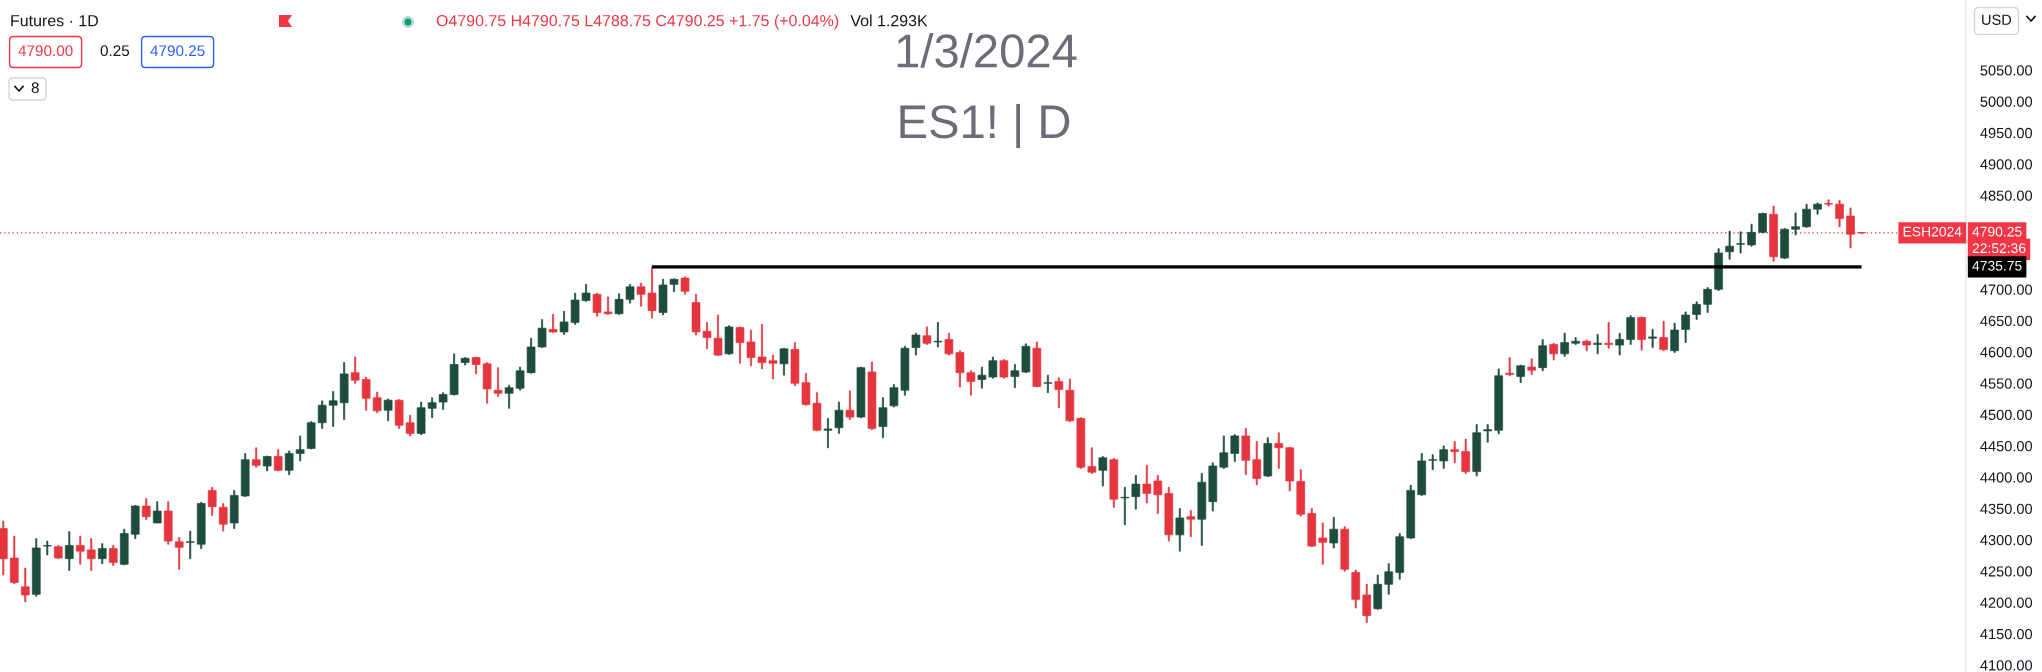 The height and width of the screenshot is (672, 2042). What do you see at coordinates (2006, 70) in the screenshot?
I see `y-tick-label: 5050.00` at bounding box center [2006, 70].